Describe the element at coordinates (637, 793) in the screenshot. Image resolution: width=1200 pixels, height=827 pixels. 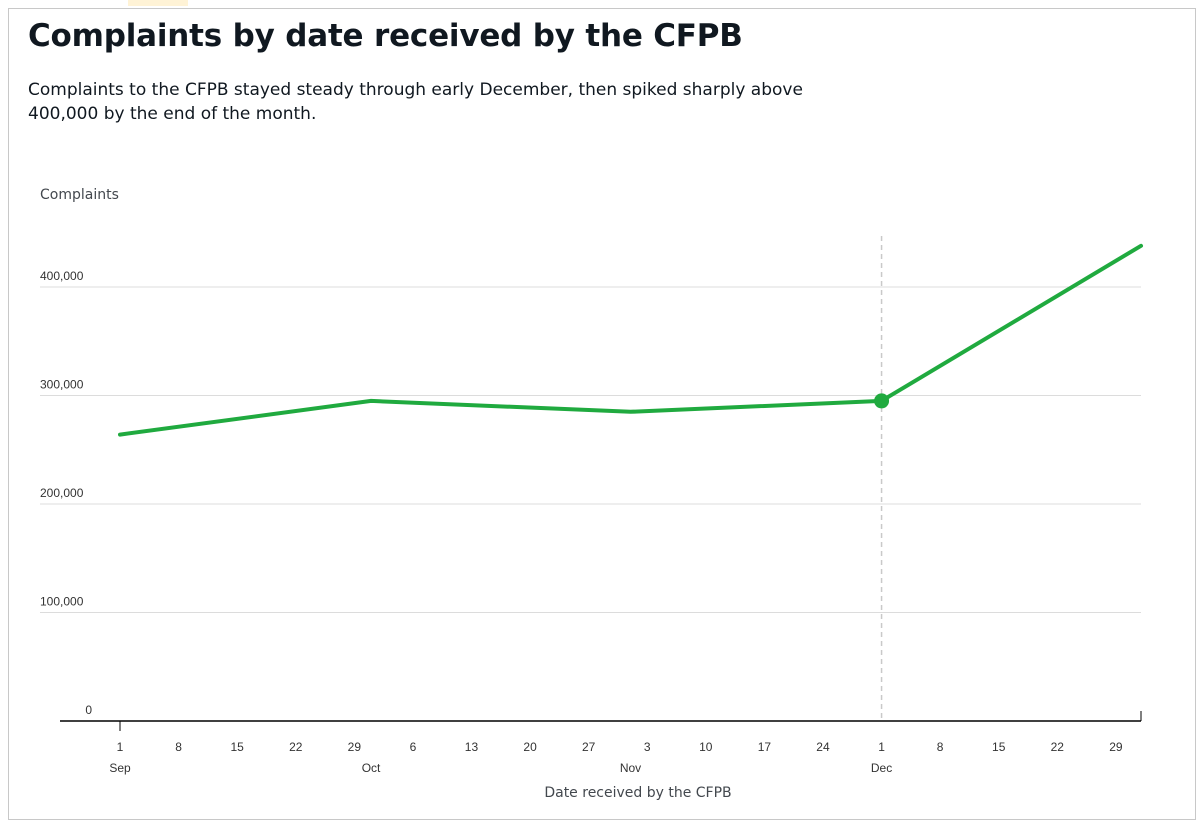
I see `x-axis-title: Date received by the CFPB` at that location.